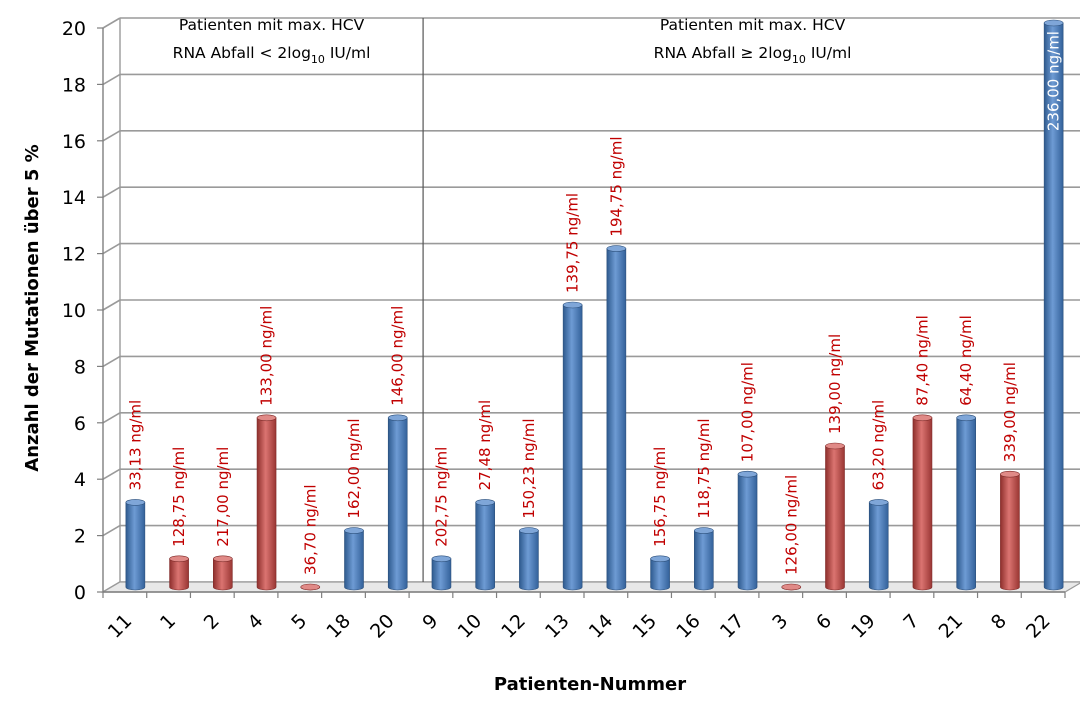 The height and width of the screenshot is (703, 1080). What do you see at coordinates (879, 445) in the screenshot?
I see `data-label: 63,20 ng/ml` at bounding box center [879, 445].